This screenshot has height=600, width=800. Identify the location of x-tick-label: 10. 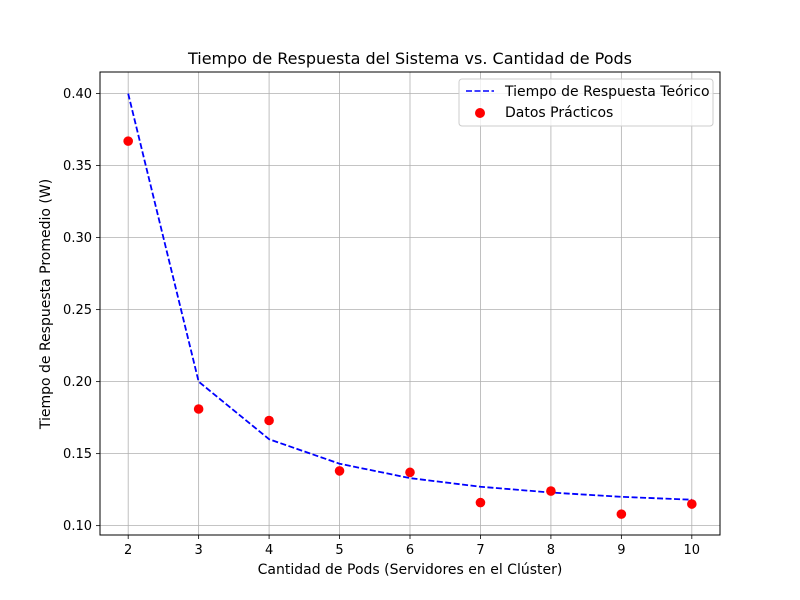
(692, 550).